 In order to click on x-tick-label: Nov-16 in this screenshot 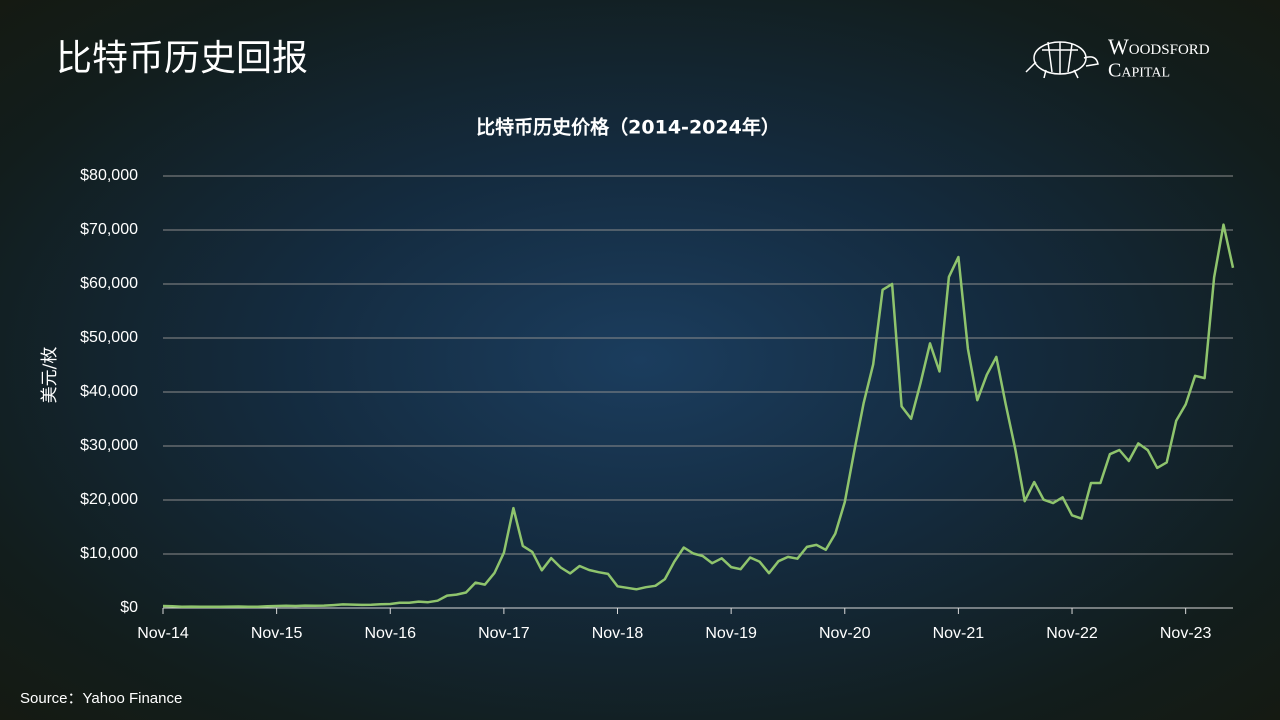, I will do `click(390, 633)`.